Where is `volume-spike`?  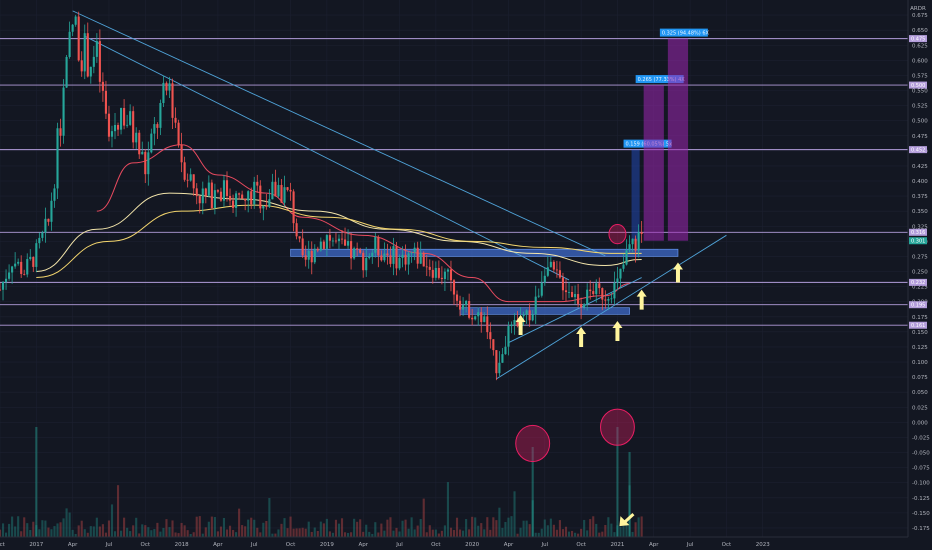 volume-spike is located at coordinates (617, 482).